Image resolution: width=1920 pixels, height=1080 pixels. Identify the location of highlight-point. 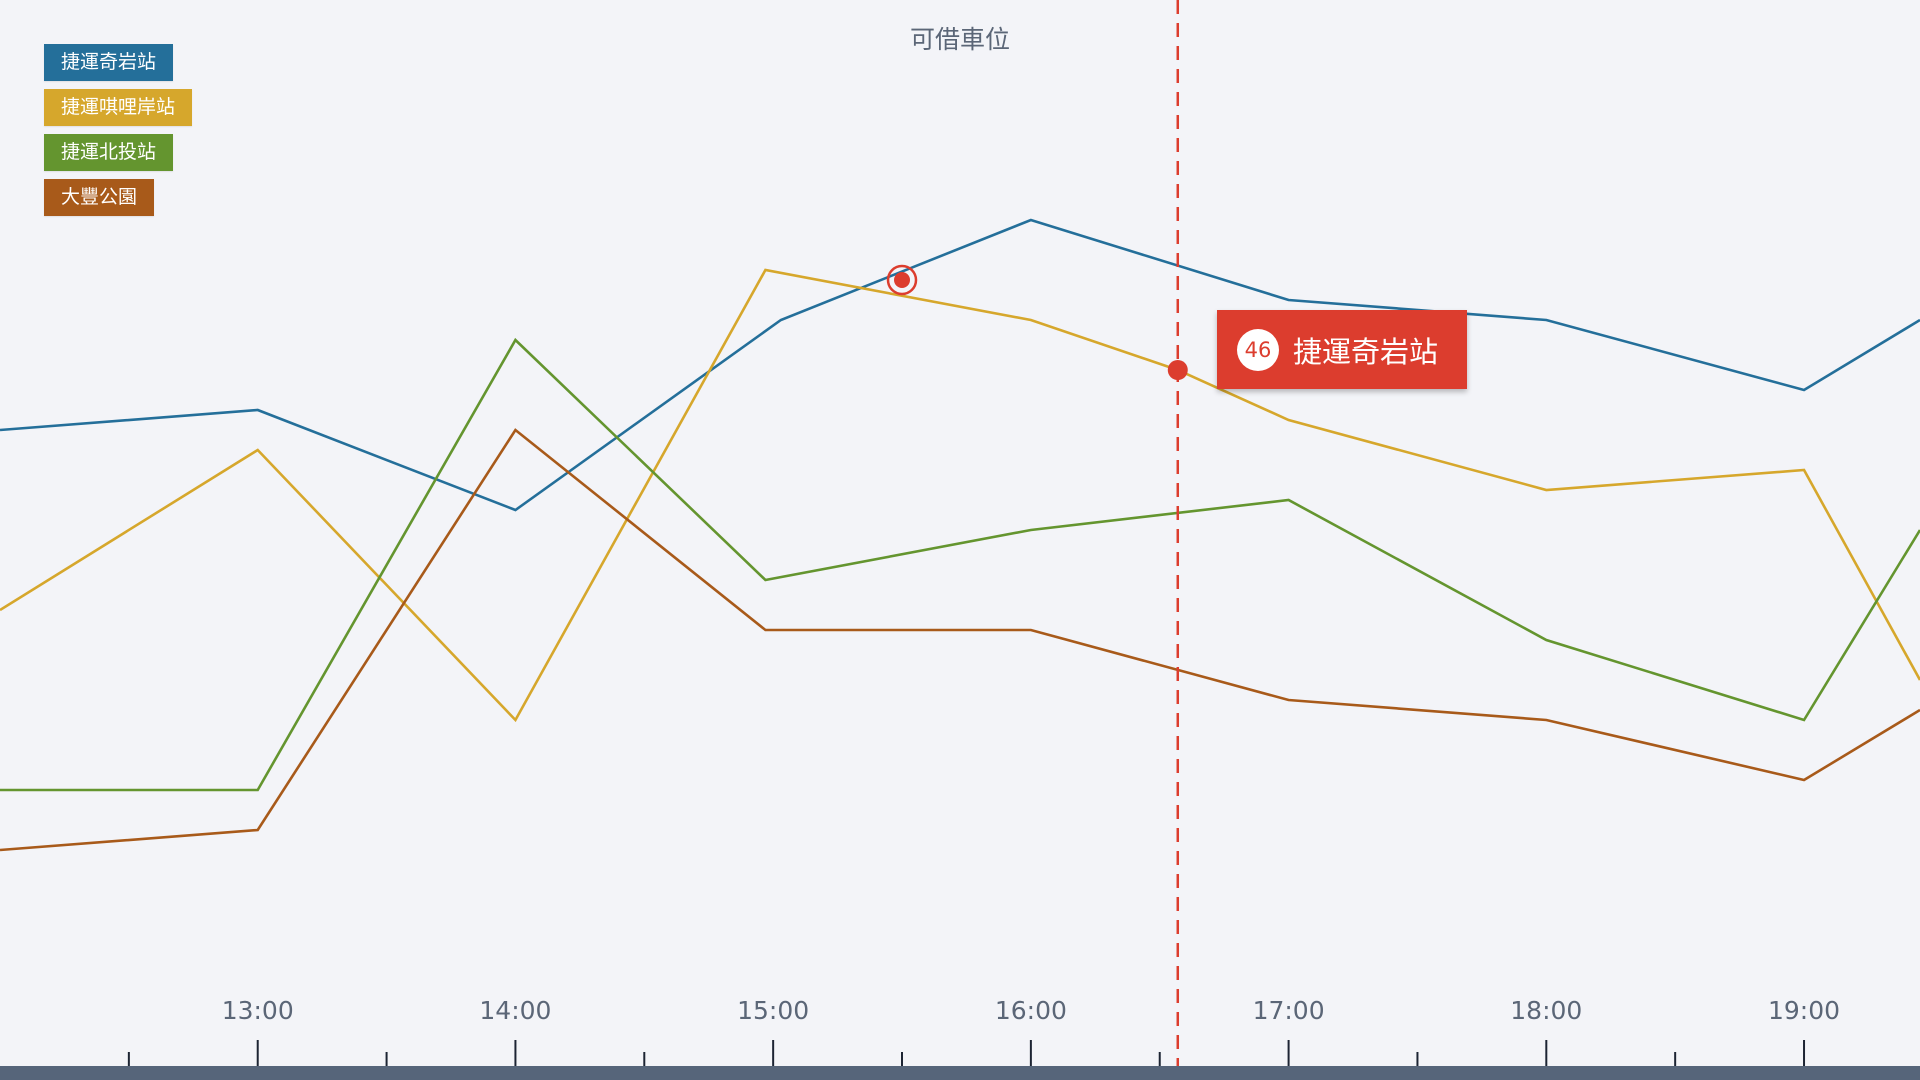
(902, 280).